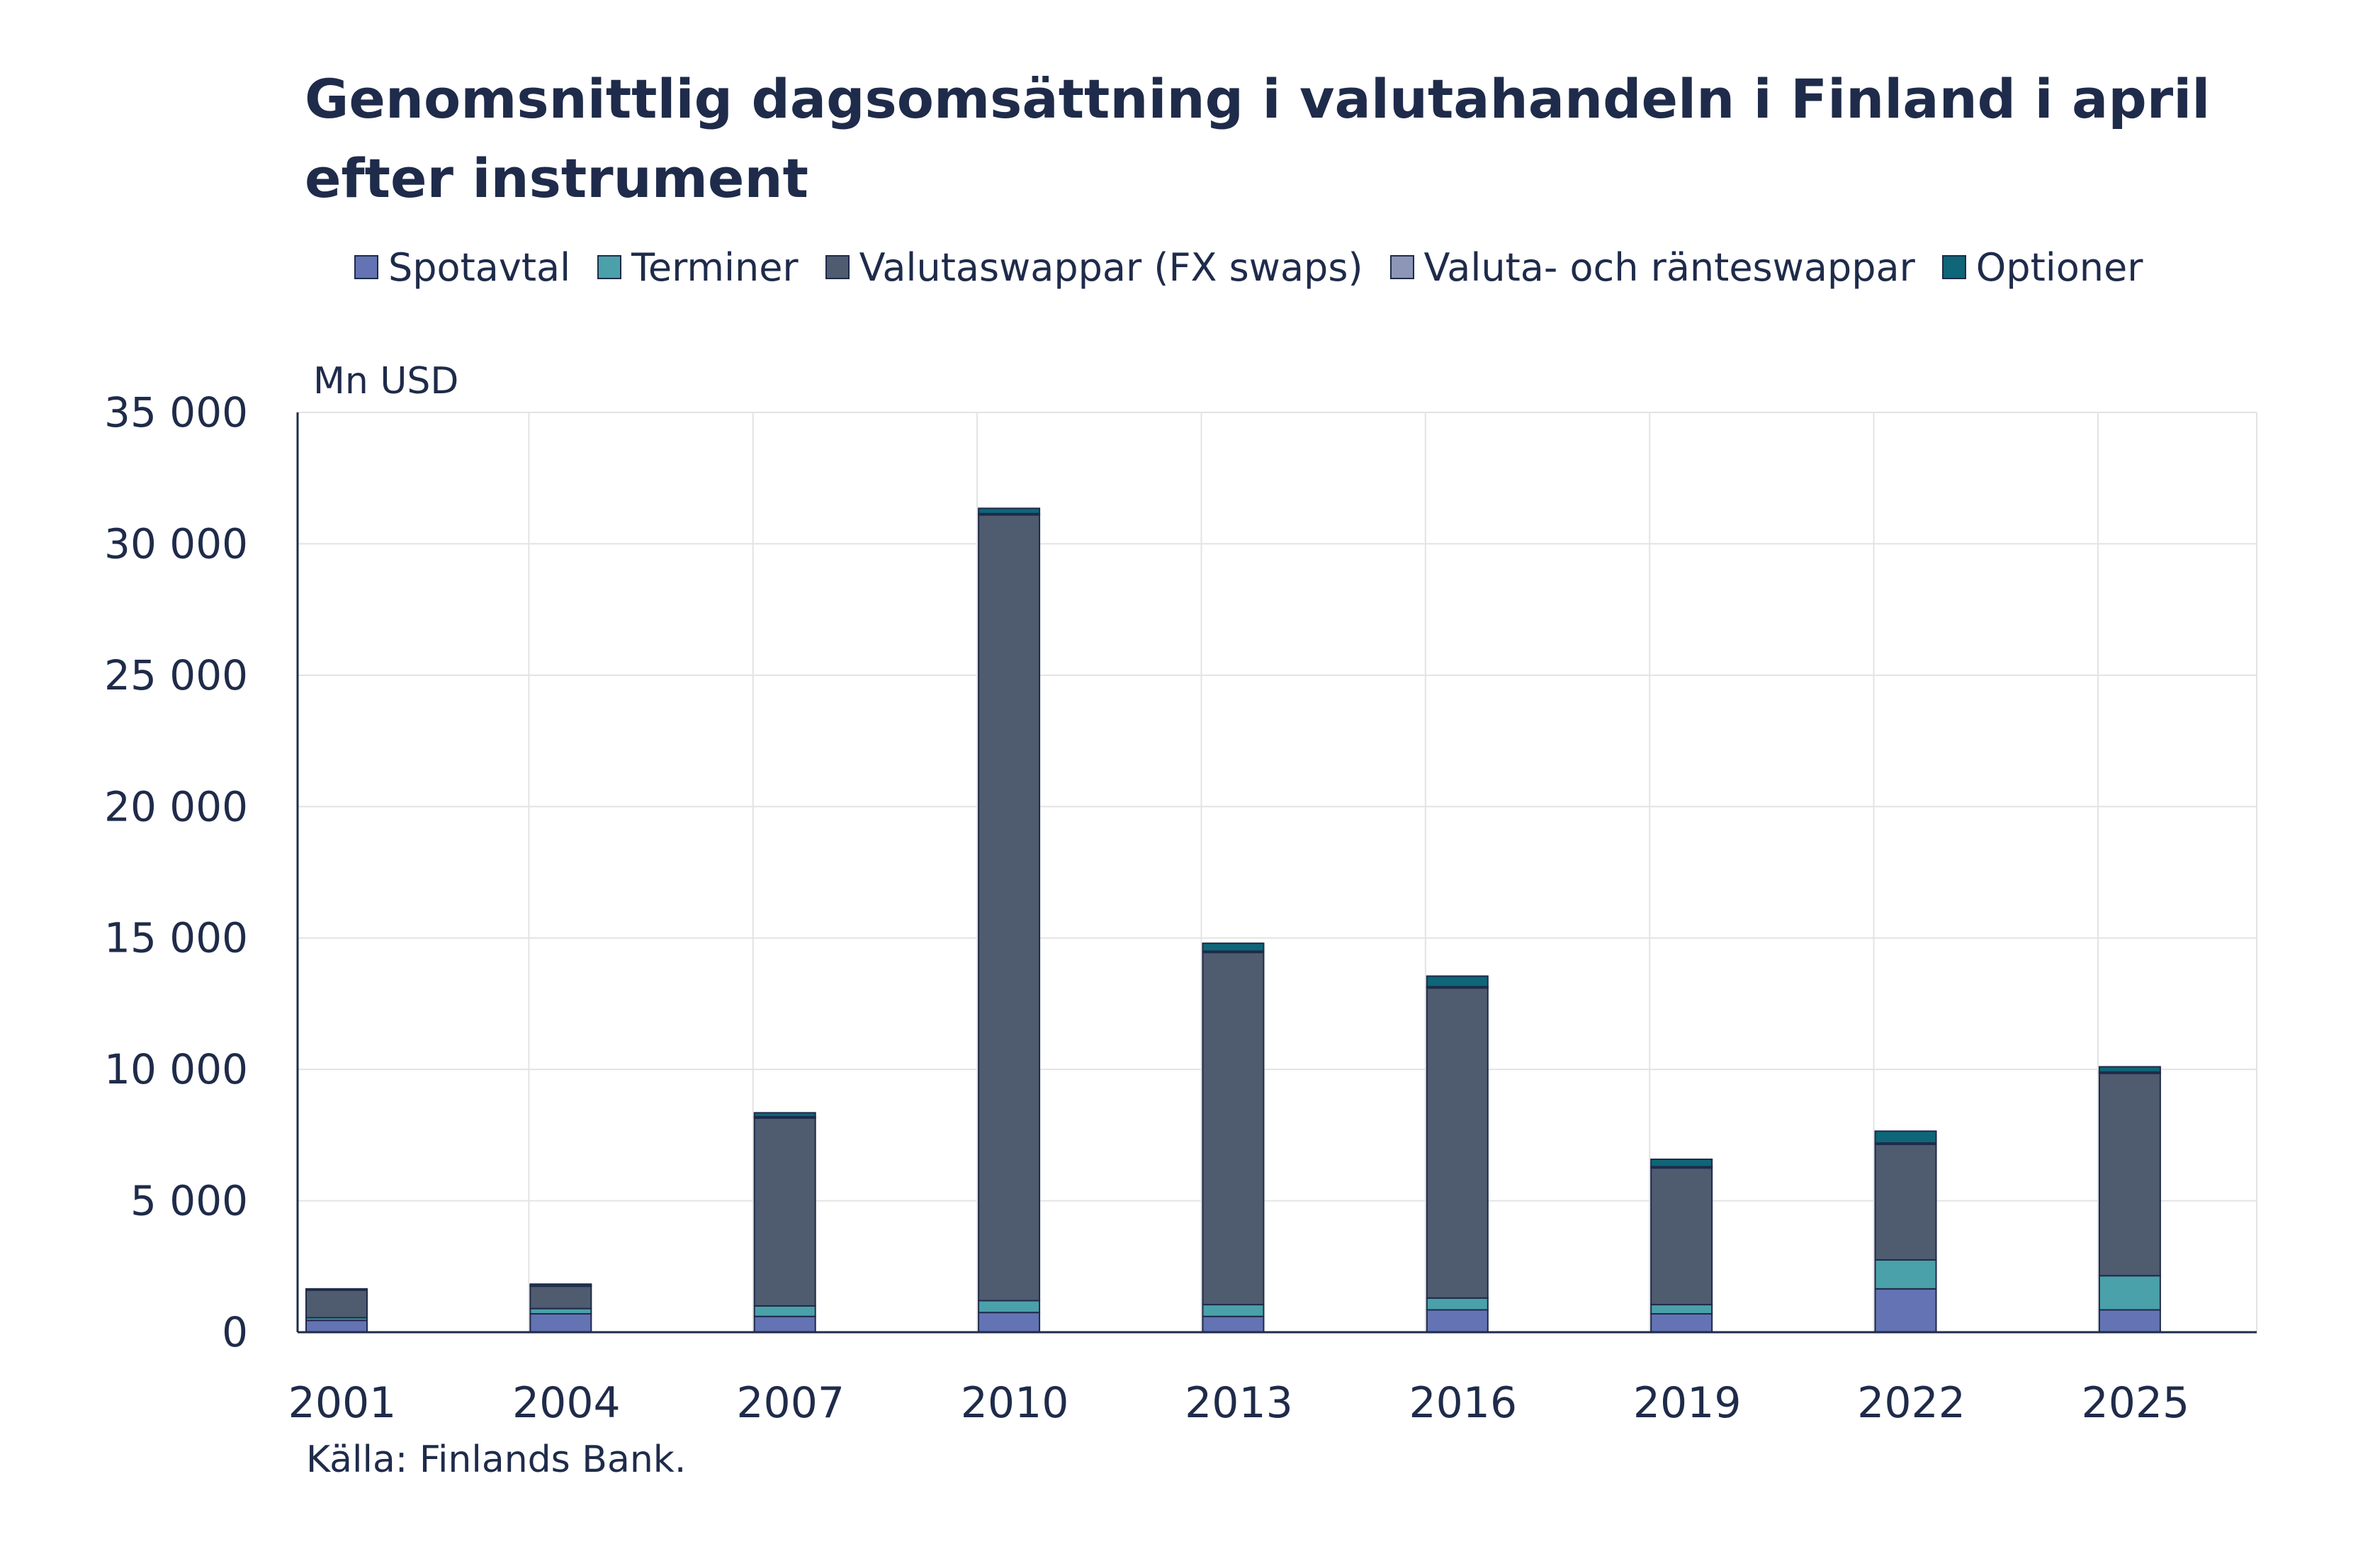  Describe the element at coordinates (1912, 1403) in the screenshot. I see `x-tick-label: 2022` at that location.